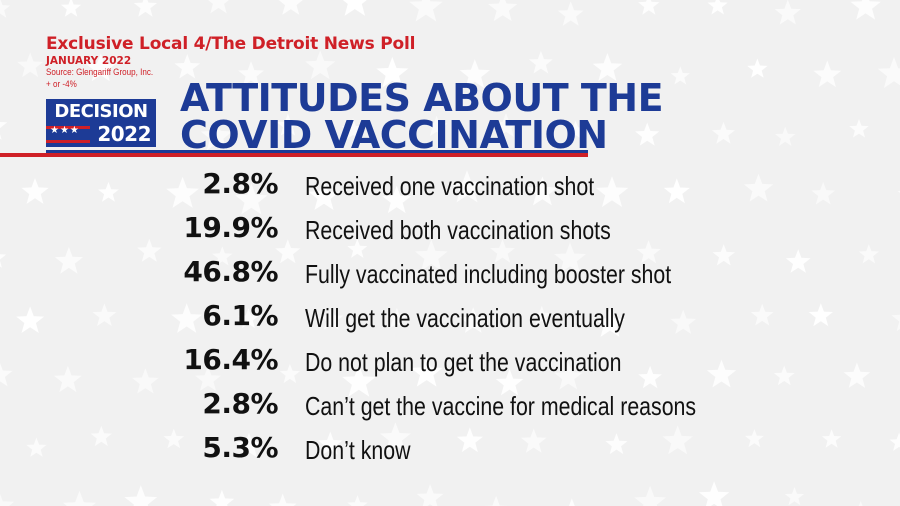 The width and height of the screenshot is (900, 506). I want to click on response-label: Received one vaccination shot, so click(450, 186).